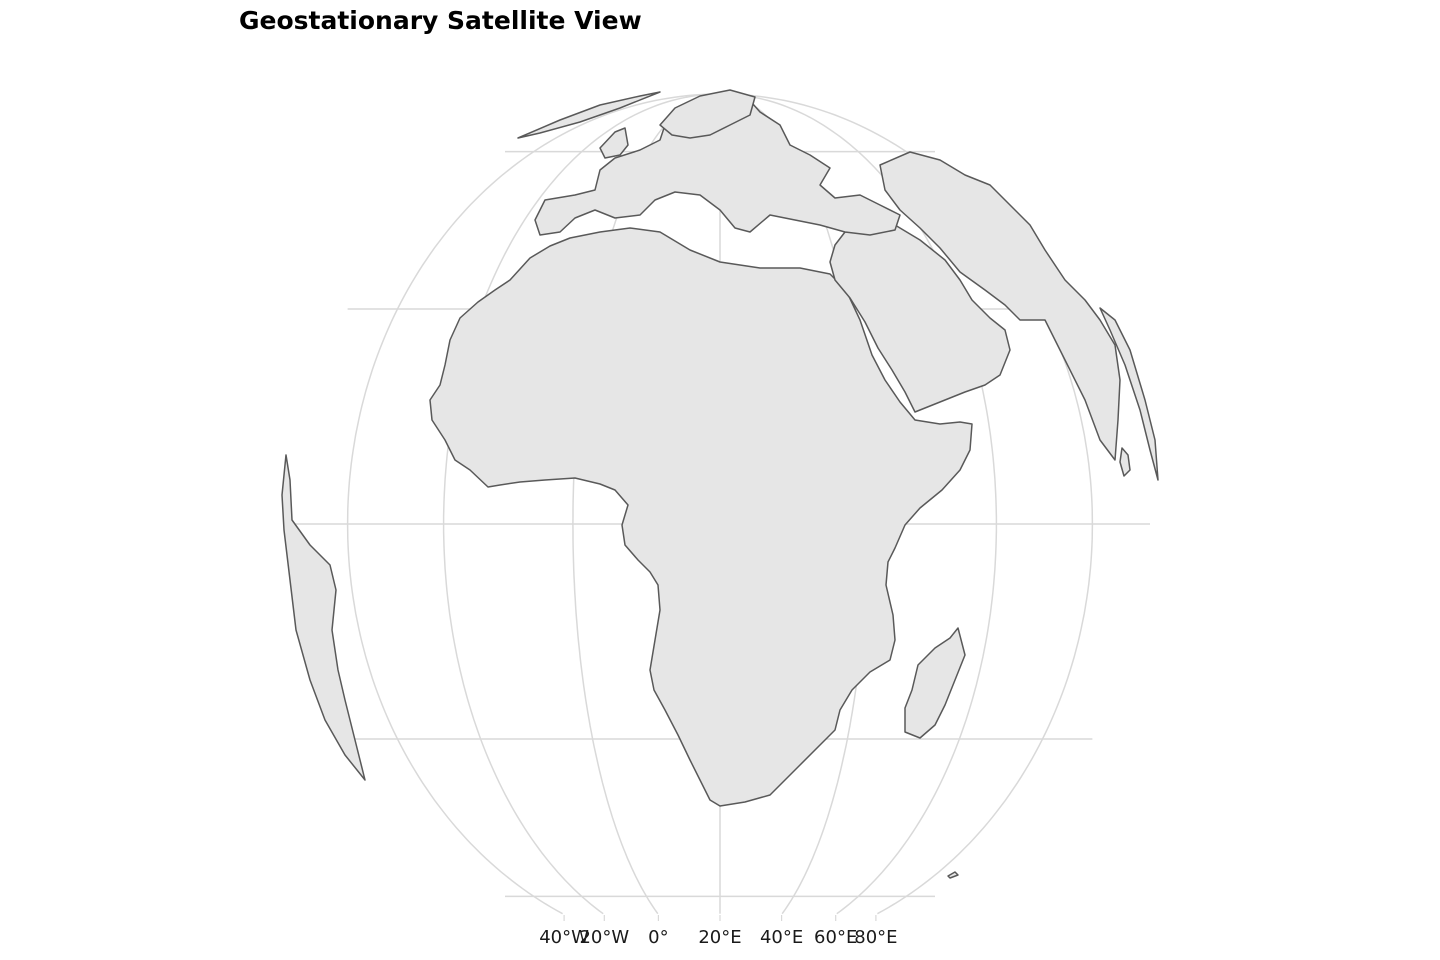 Image resolution: width=1440 pixels, height=960 pixels. I want to click on southeast-asia-edge, so click(1129, 394).